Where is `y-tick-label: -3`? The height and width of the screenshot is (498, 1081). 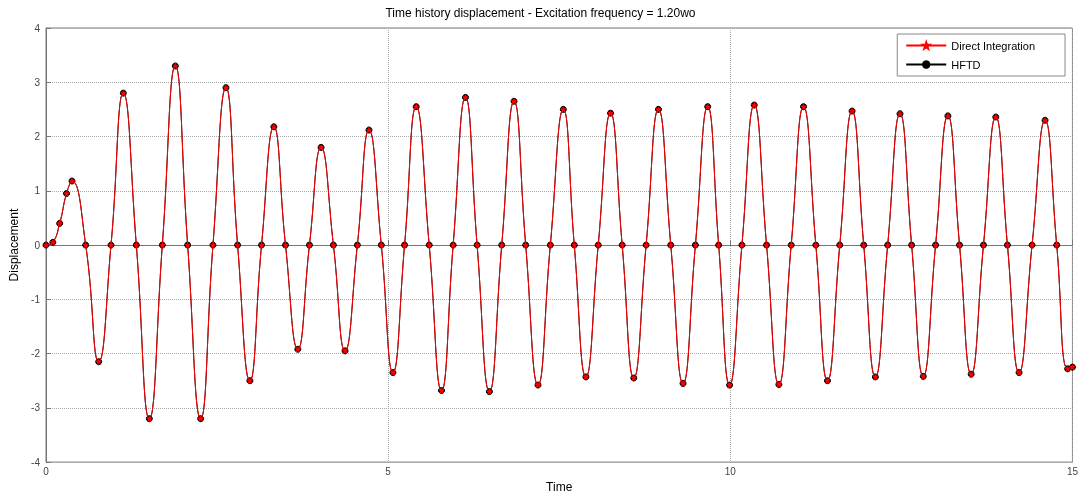
y-tick-label: -3 is located at coordinates (36, 408).